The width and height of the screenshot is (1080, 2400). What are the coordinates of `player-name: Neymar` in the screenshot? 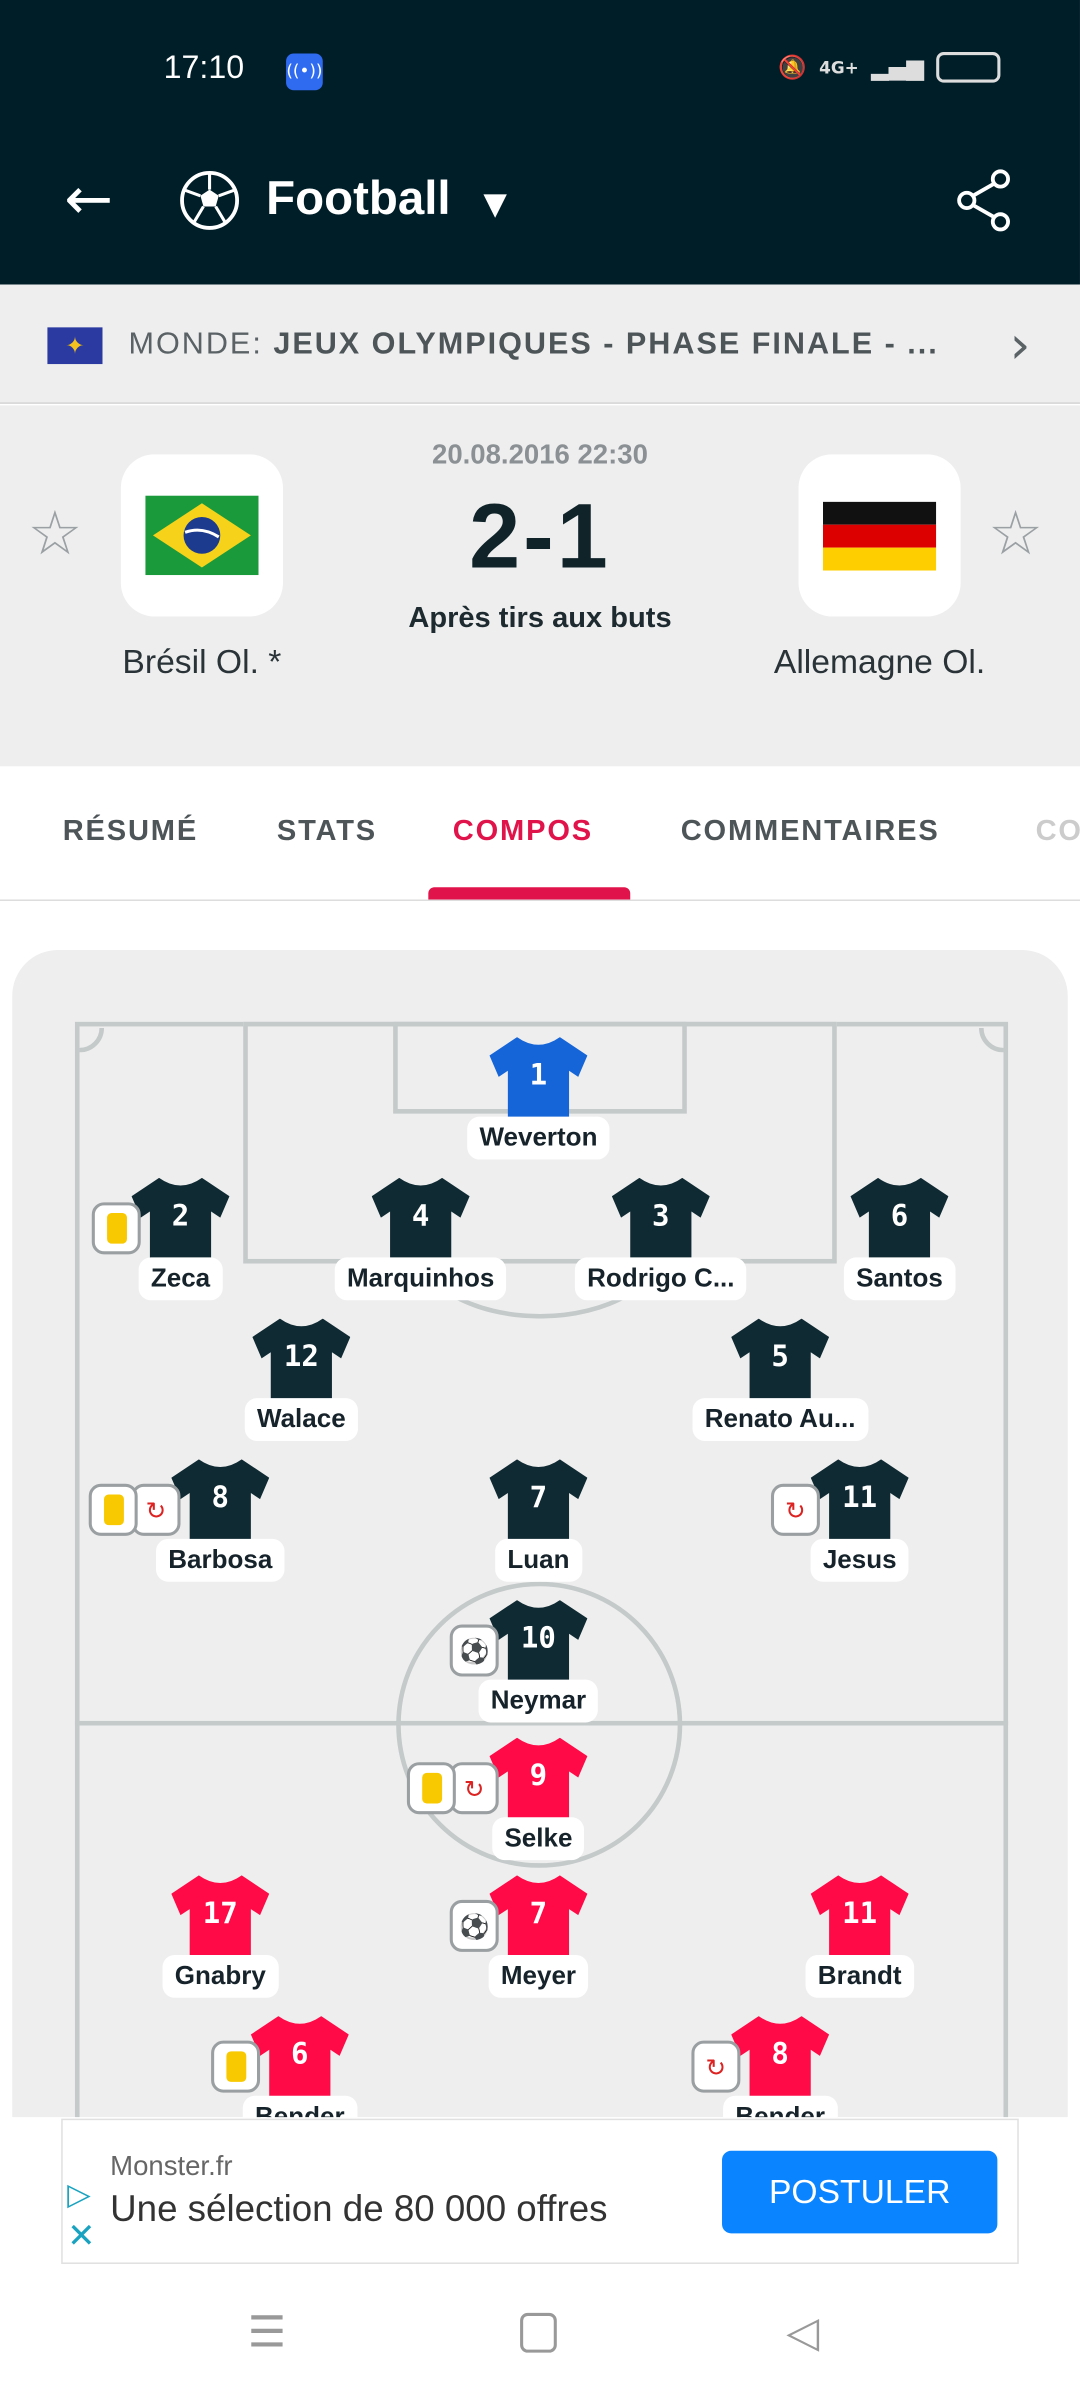 It's located at (538, 1701).